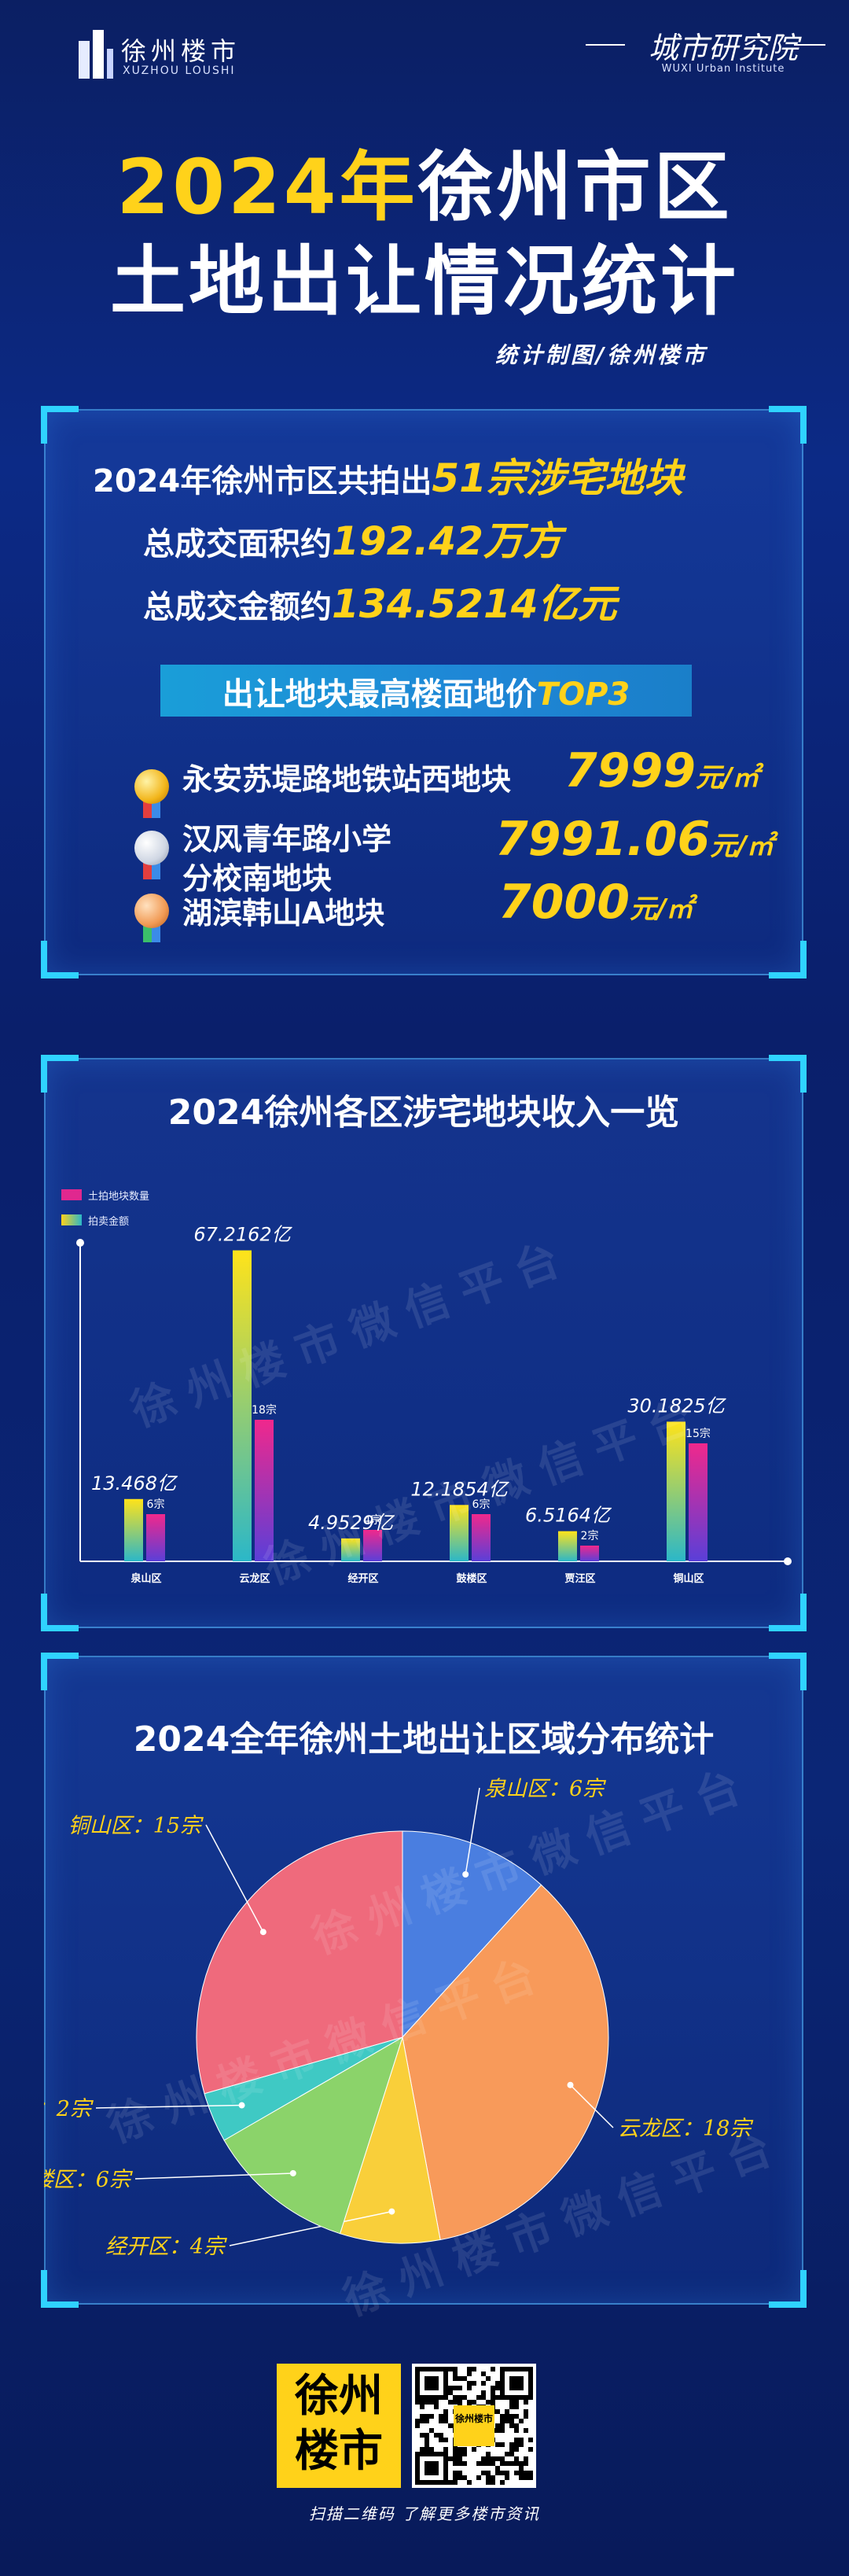 Image resolution: width=849 pixels, height=2576 pixels. I want to click on page-title-line2: 土地出让情况统计, so click(424, 282).